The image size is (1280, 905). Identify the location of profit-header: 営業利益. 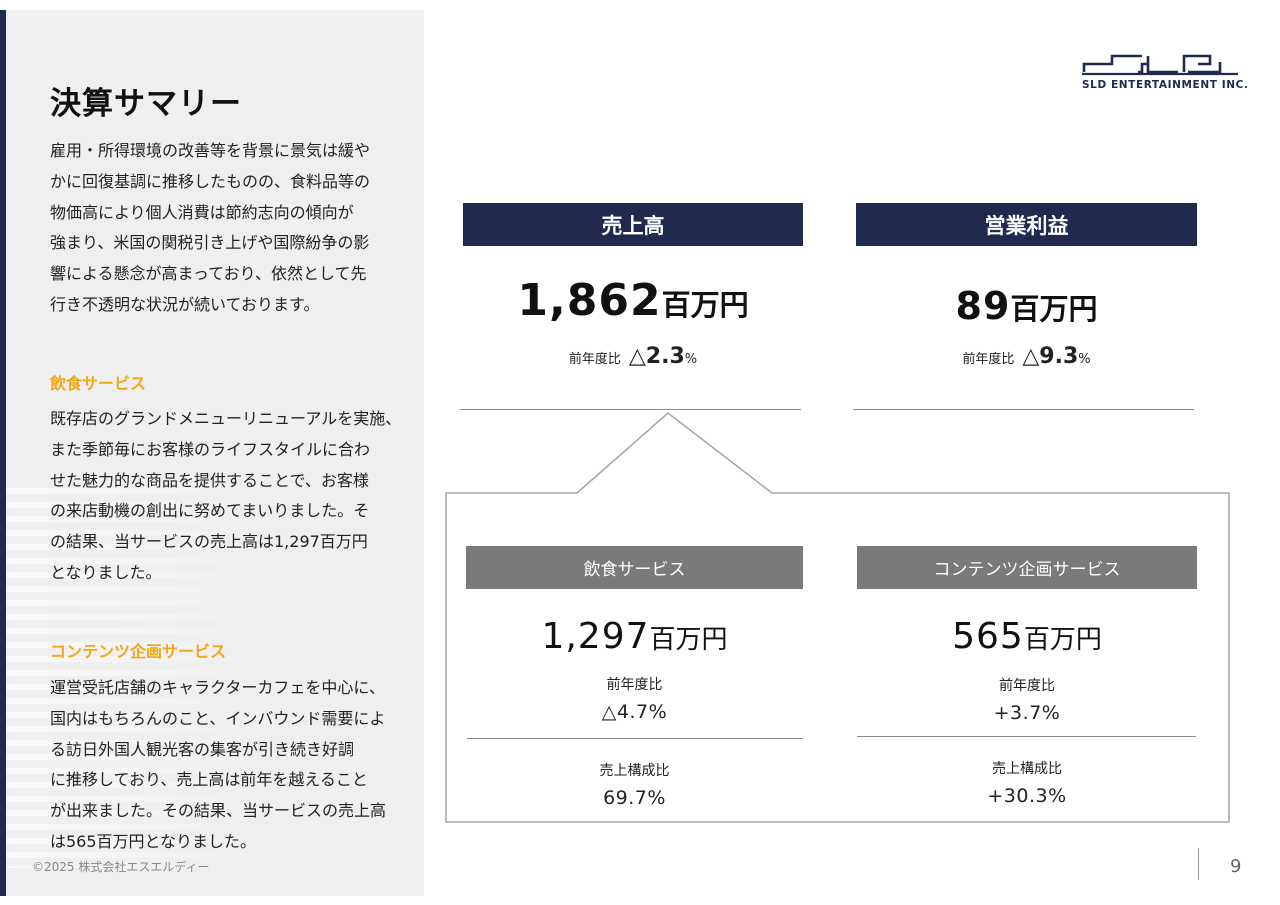
(1026, 224).